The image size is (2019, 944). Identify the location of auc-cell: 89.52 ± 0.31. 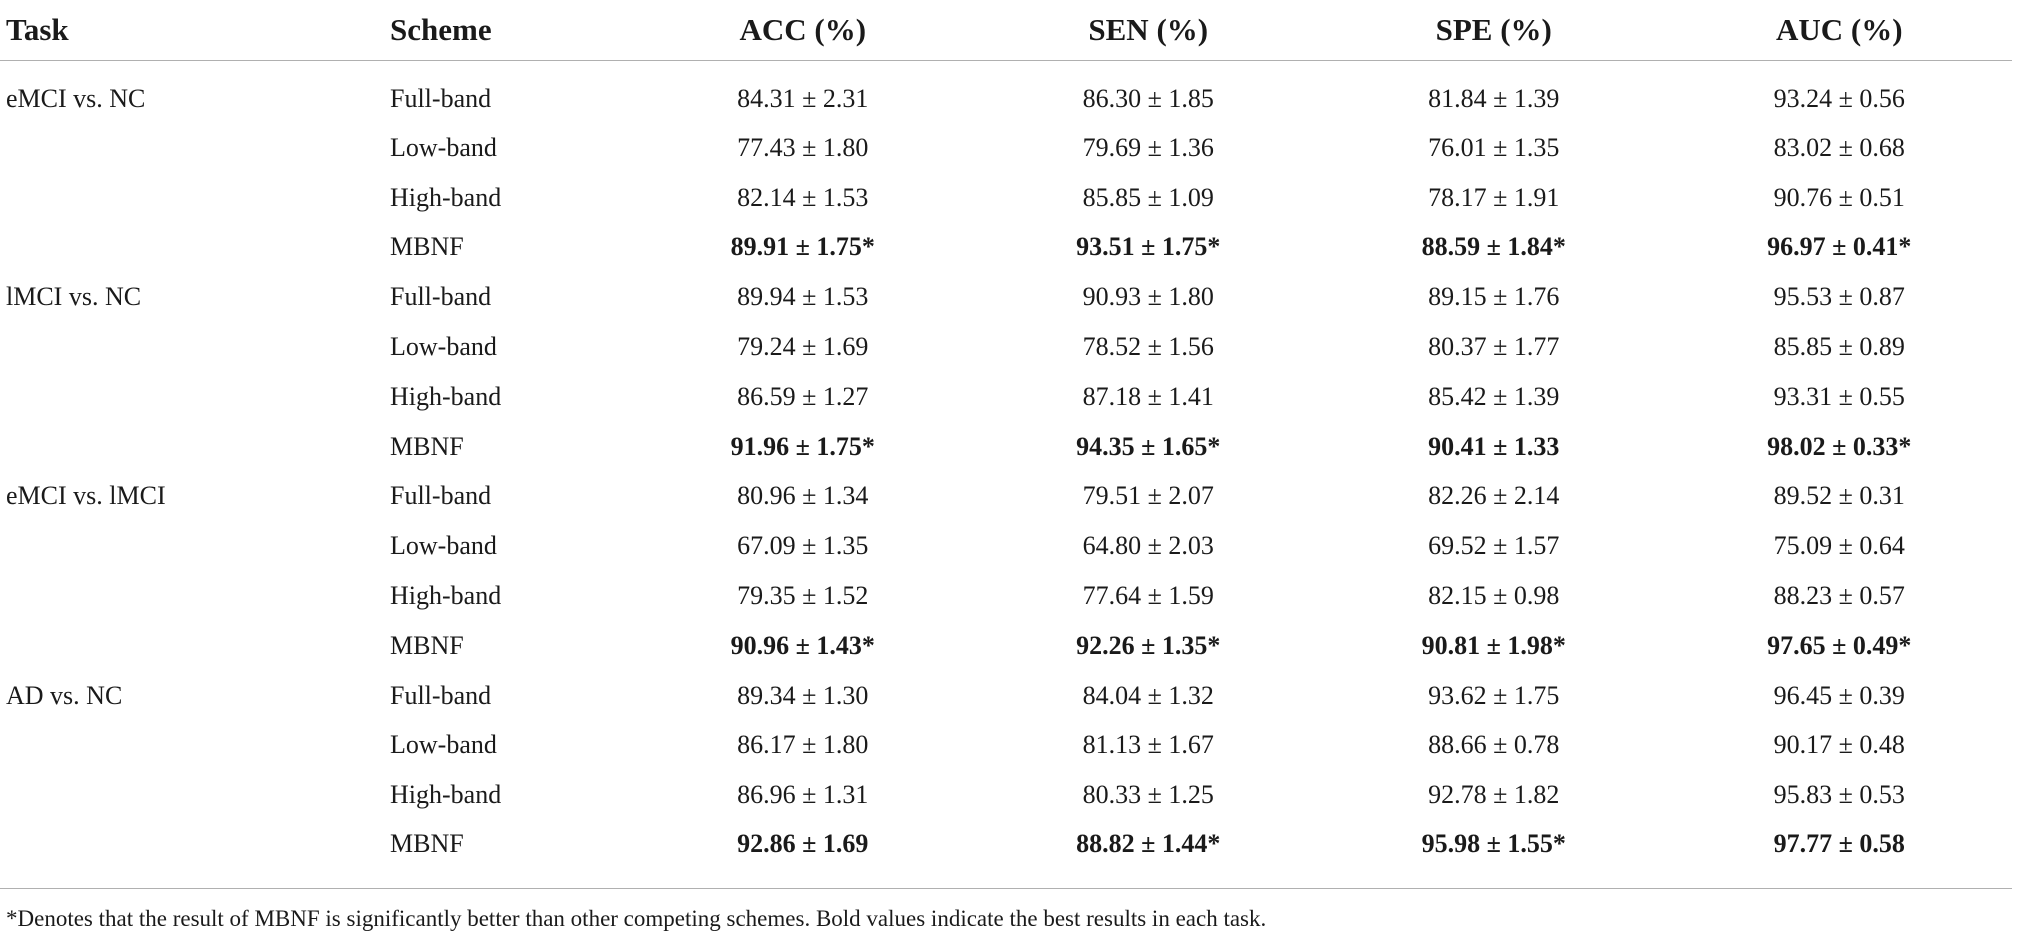
(1839, 496).